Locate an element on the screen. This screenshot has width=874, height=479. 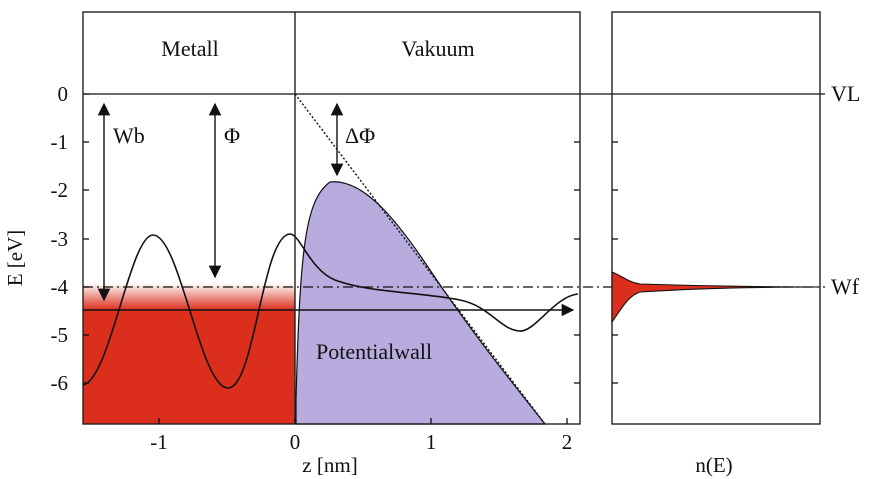
wb-label: Wb is located at coordinates (129, 135).